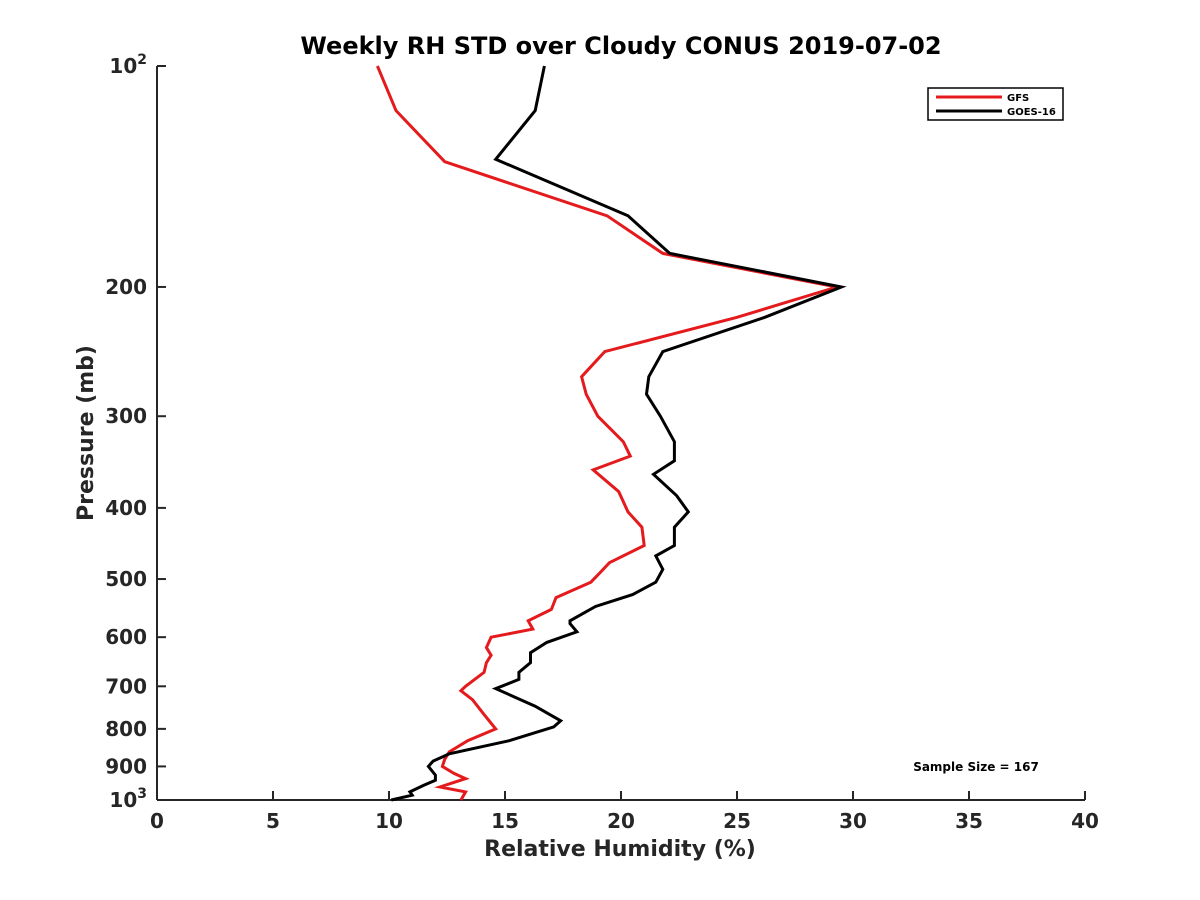 The image size is (1200, 900). What do you see at coordinates (126, 686) in the screenshot?
I see `y-tick-label: 700` at bounding box center [126, 686].